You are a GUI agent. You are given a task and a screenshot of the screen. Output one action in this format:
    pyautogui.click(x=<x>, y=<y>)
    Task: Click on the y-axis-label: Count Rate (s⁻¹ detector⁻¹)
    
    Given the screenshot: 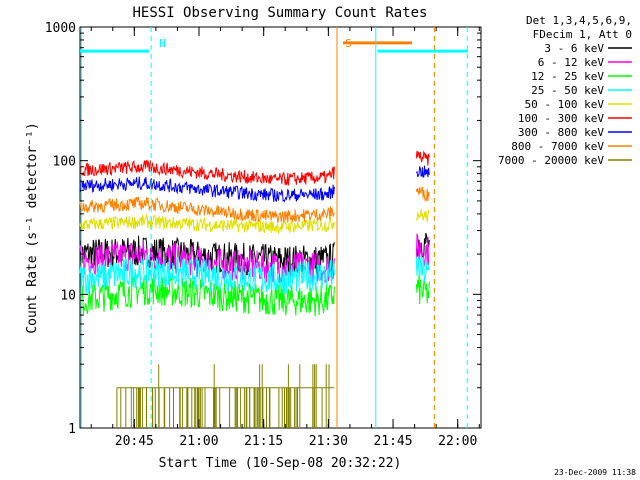 What is the action you would take?
    pyautogui.click(x=32, y=227)
    